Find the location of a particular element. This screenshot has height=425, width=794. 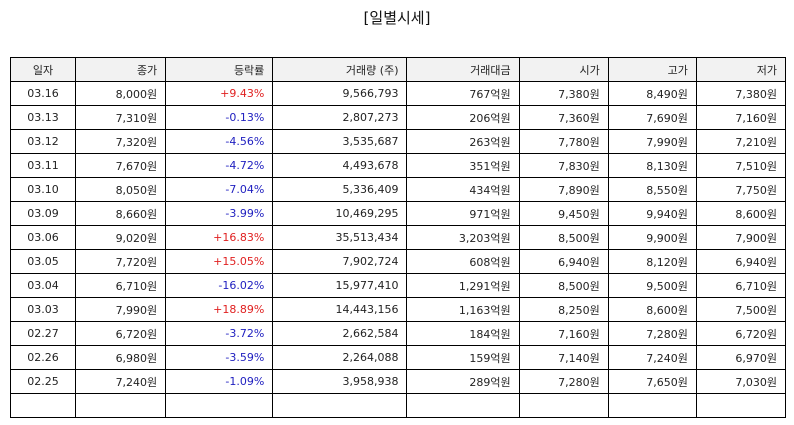

cell-amount: 434억원 is located at coordinates (463, 189).